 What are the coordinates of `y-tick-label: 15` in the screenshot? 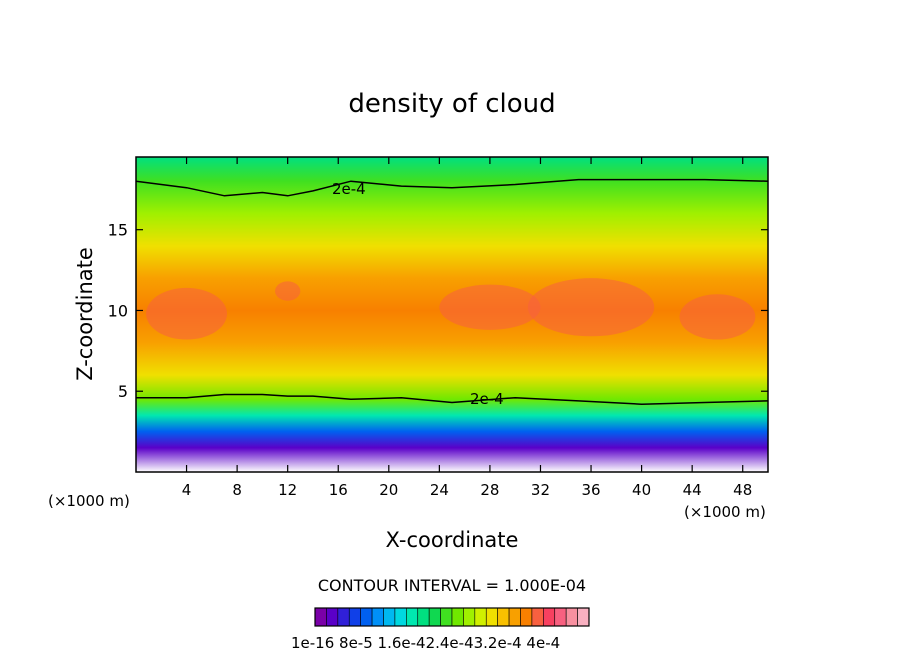 It's located at (118, 230).